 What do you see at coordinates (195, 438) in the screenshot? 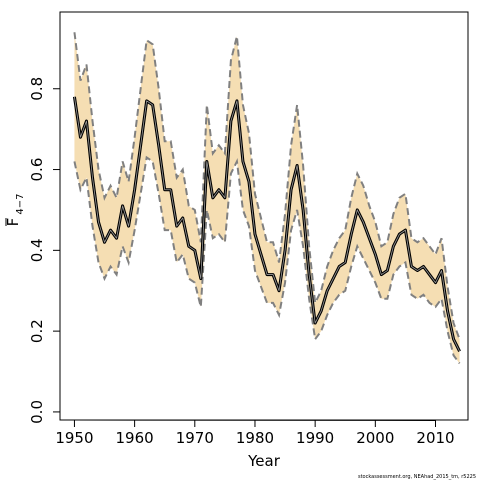
I see `x-tick-label: 1970` at bounding box center [195, 438].